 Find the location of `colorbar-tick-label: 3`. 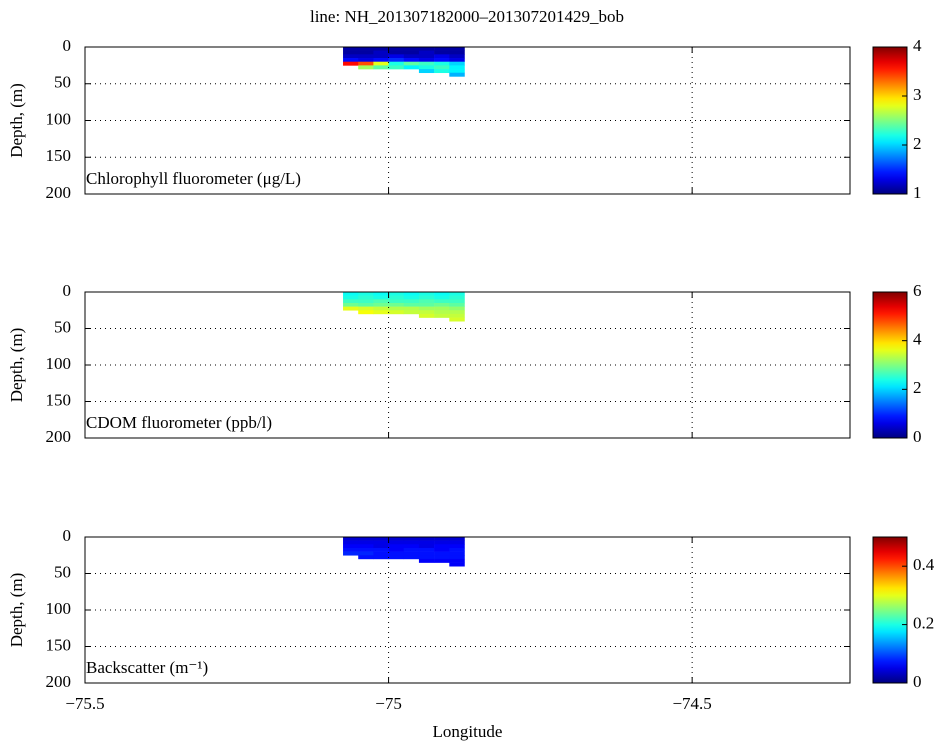

colorbar-tick-label: 3 is located at coordinates (917, 94).